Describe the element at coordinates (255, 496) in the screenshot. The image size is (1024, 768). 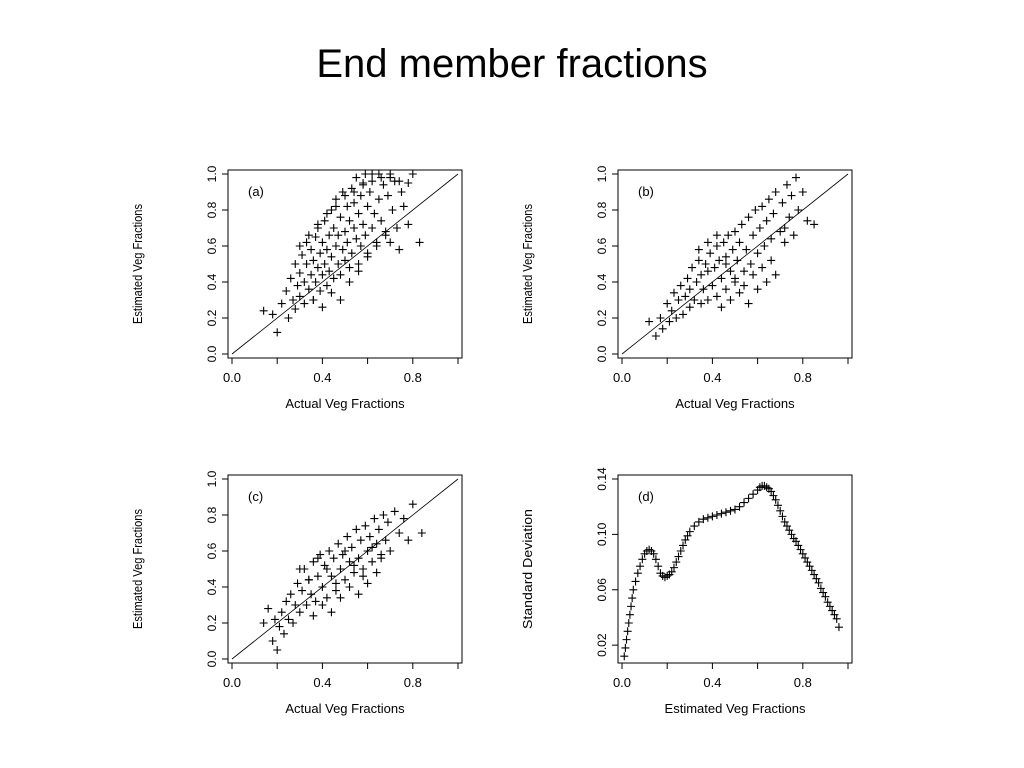
I see `panel-label: (c)` at that location.